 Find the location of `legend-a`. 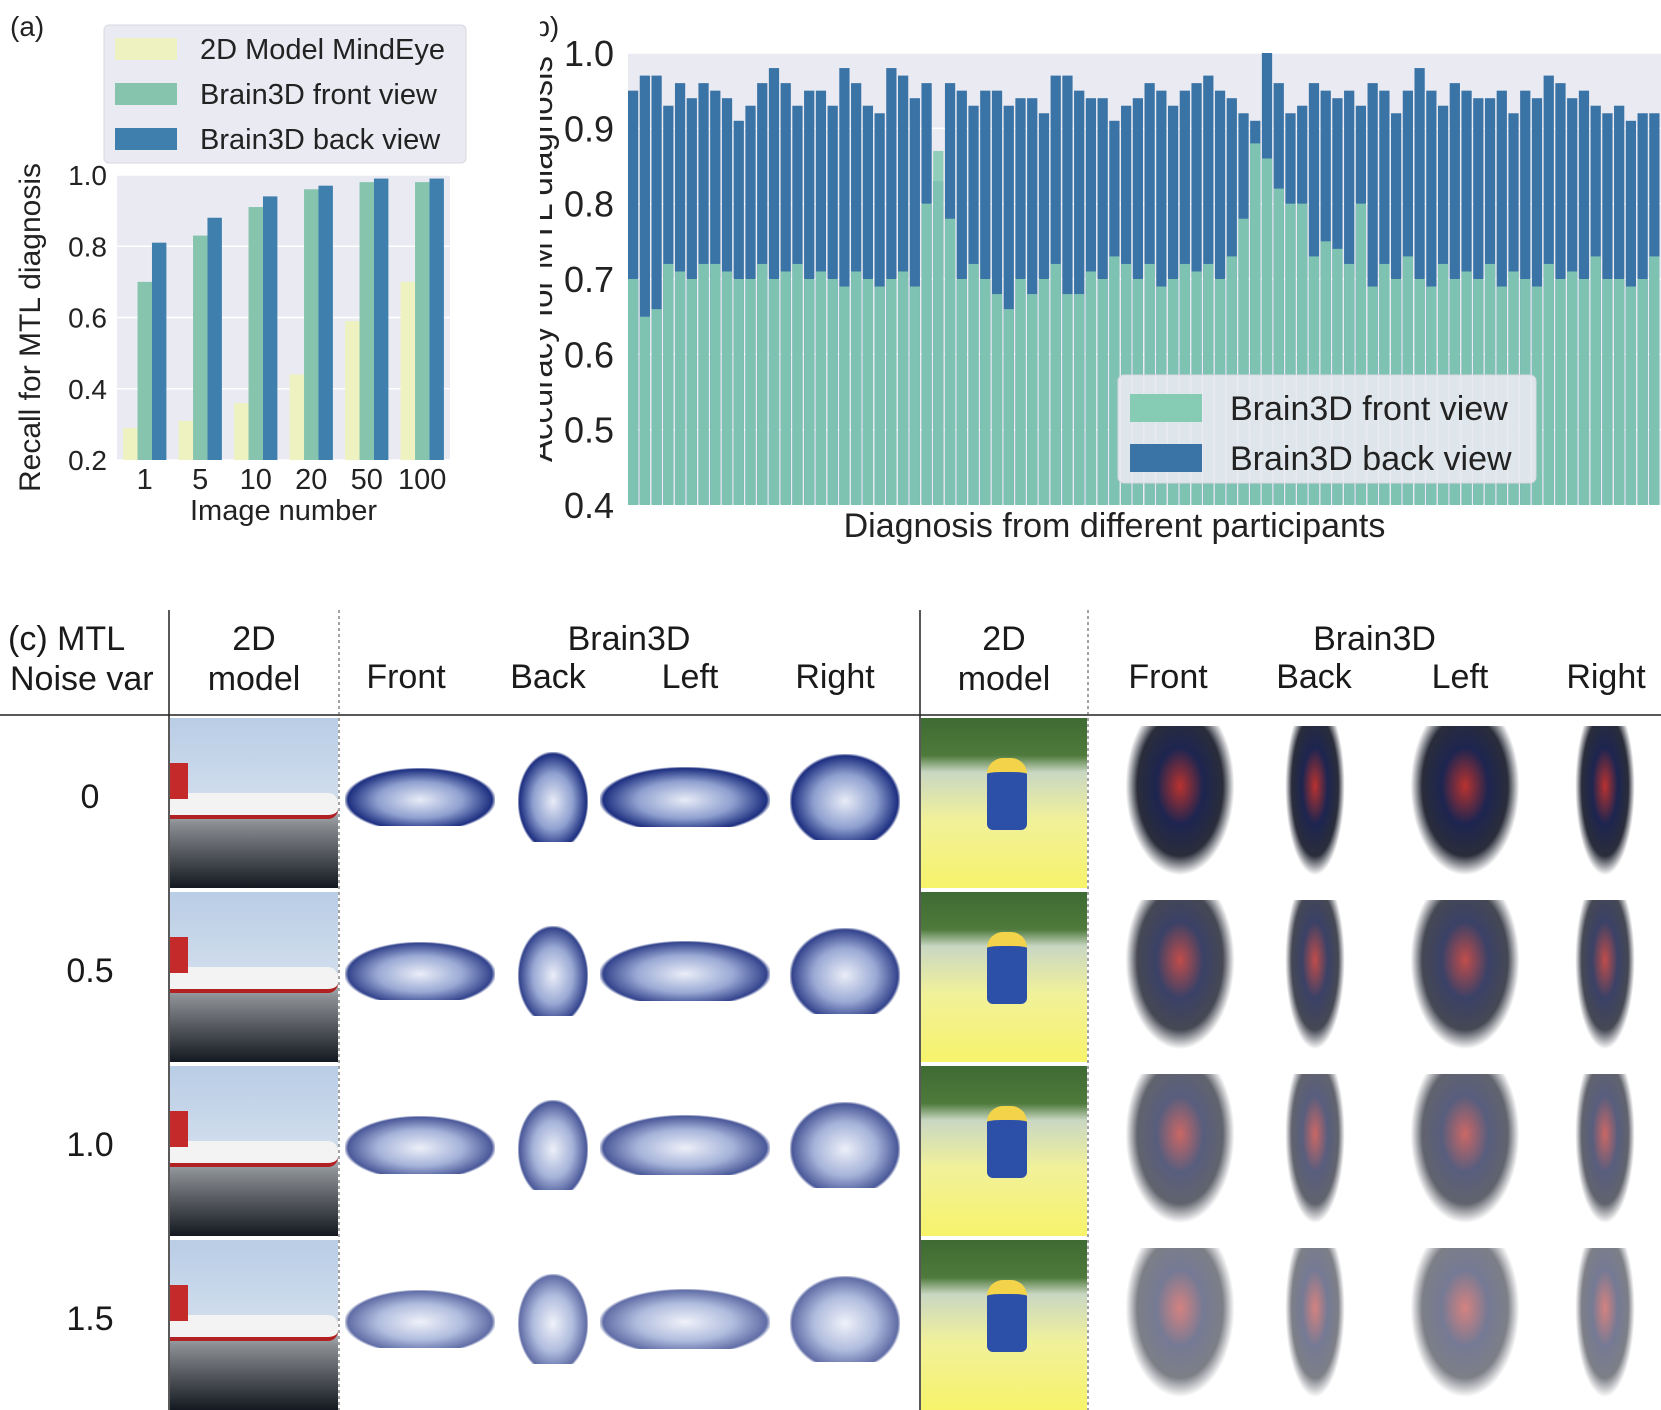

legend-a is located at coordinates (285, 94).